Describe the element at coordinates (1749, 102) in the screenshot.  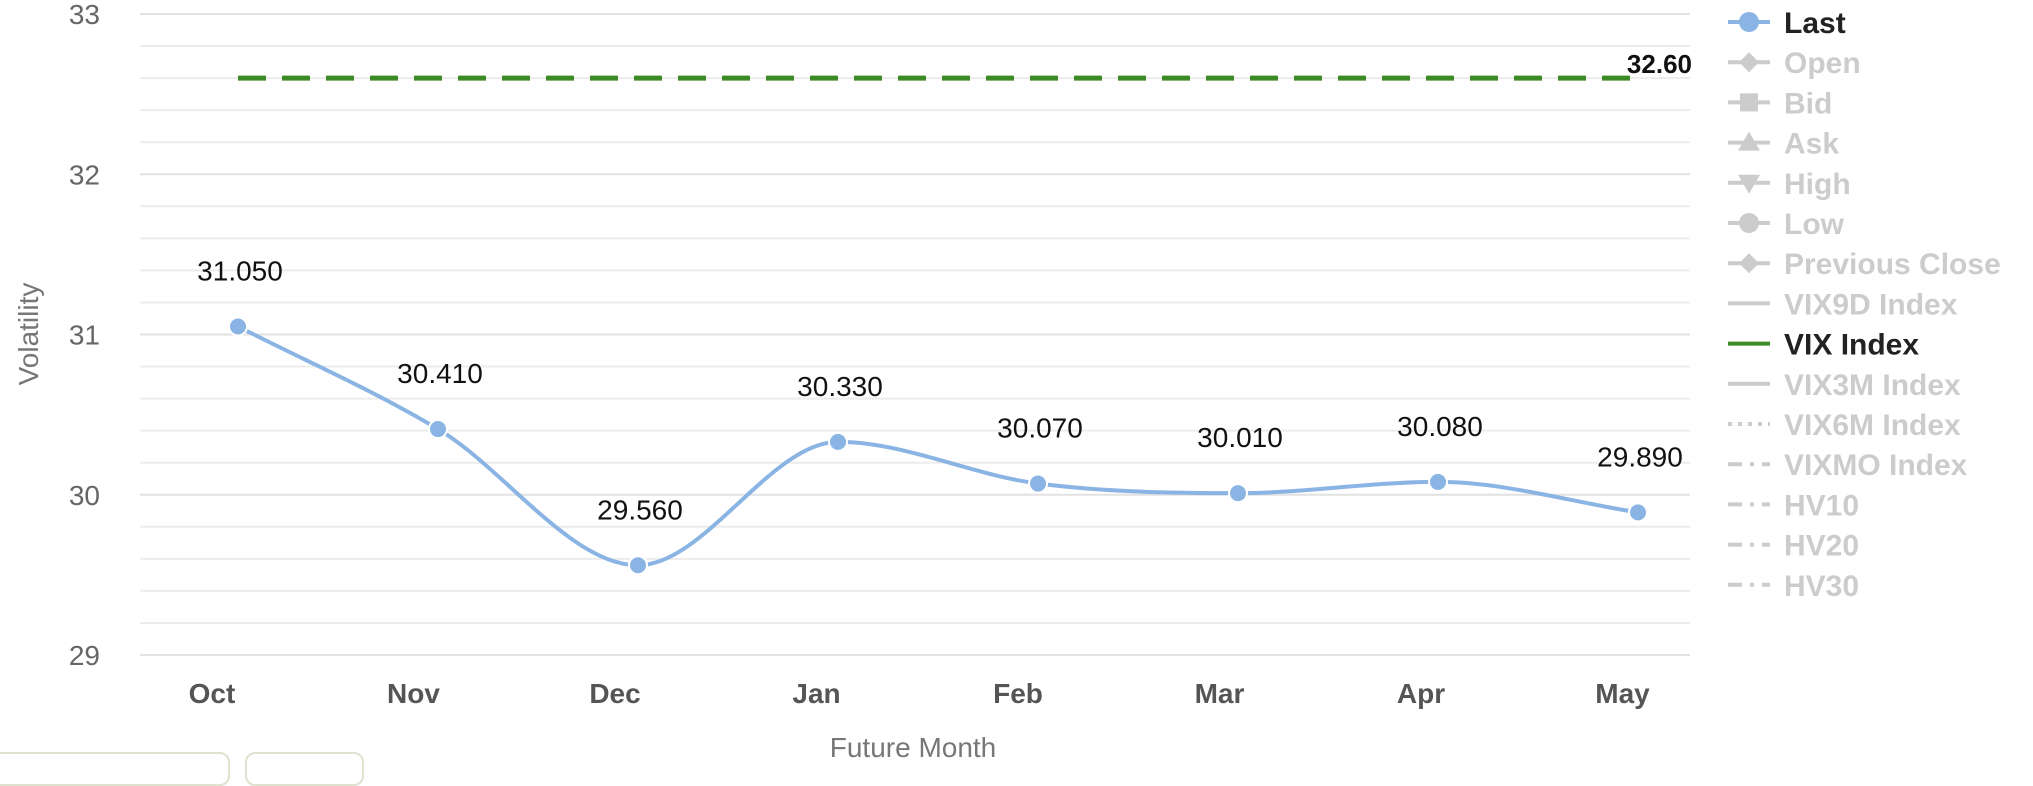
I see `square-icon` at that location.